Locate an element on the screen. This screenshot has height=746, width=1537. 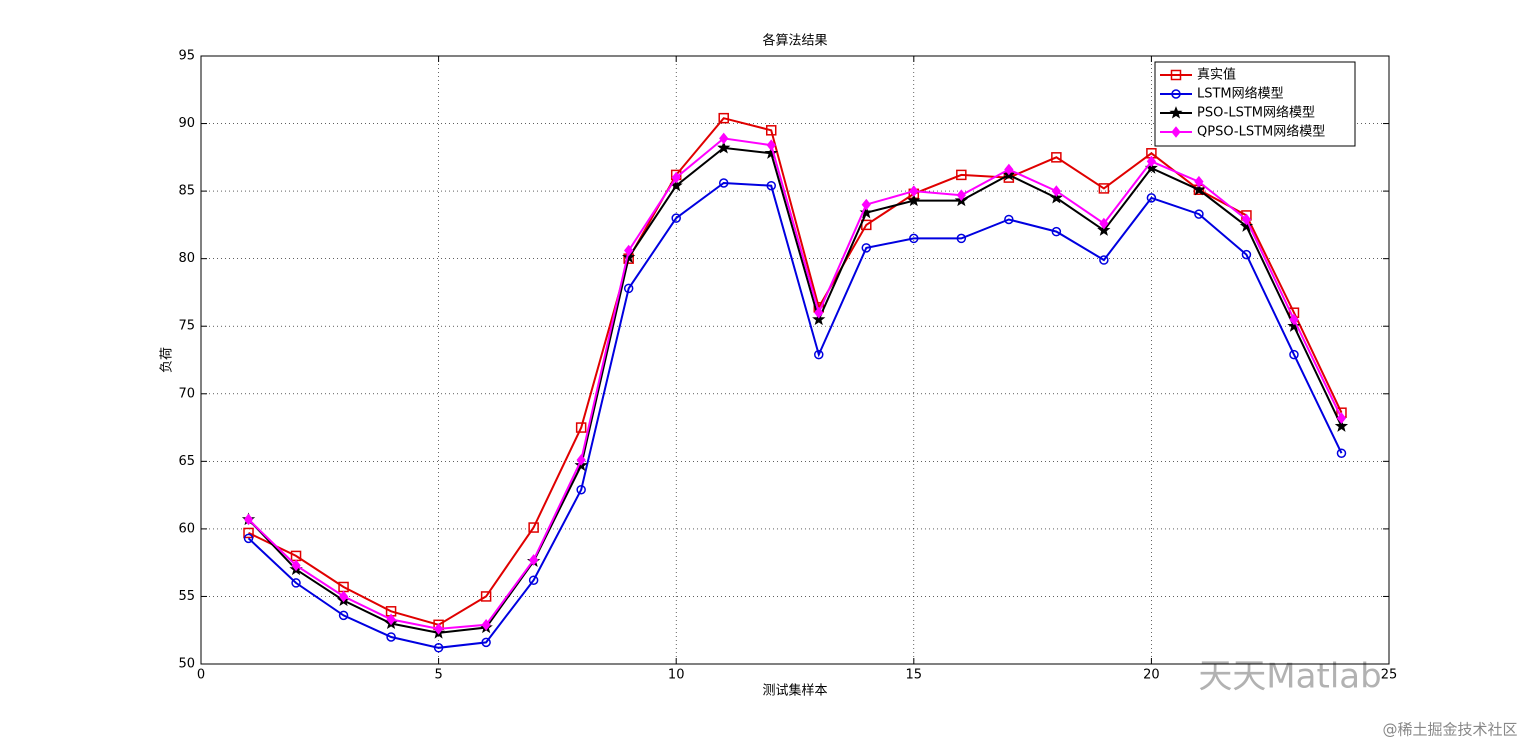
x-tick-label: 10 is located at coordinates (676, 675).